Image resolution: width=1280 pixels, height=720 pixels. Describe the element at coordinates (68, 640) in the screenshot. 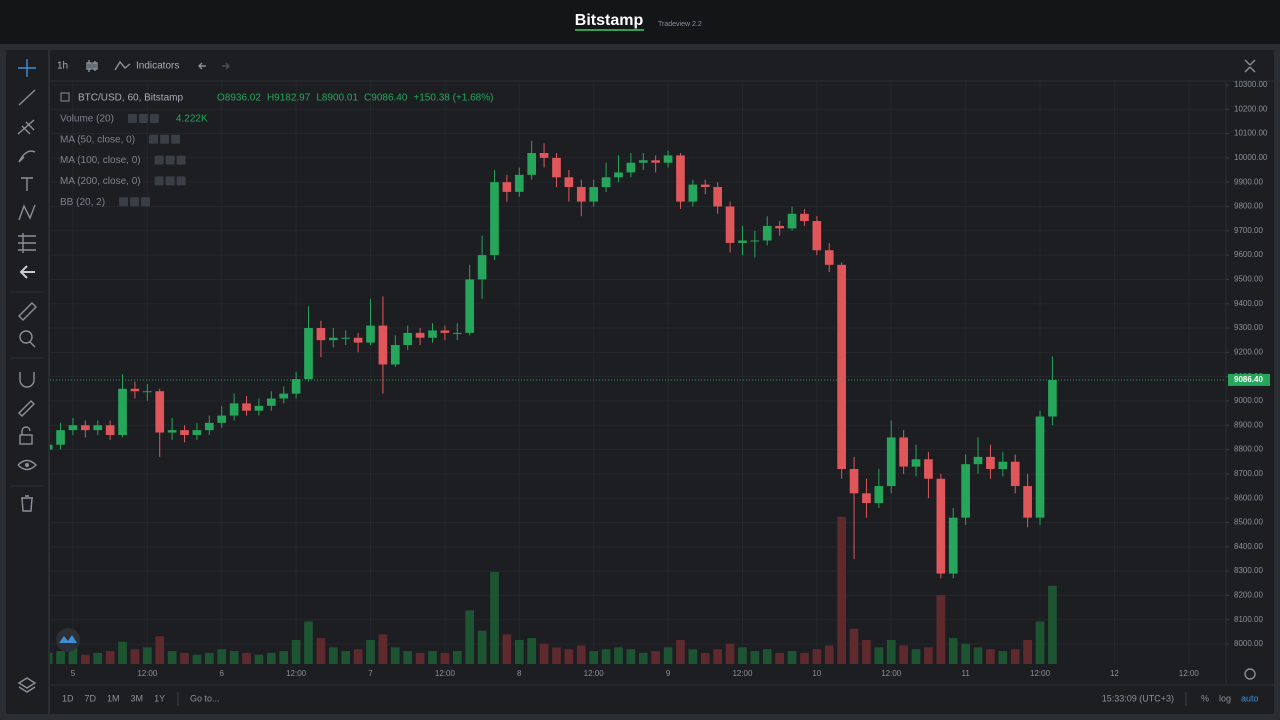

I see `logo-button` at that location.